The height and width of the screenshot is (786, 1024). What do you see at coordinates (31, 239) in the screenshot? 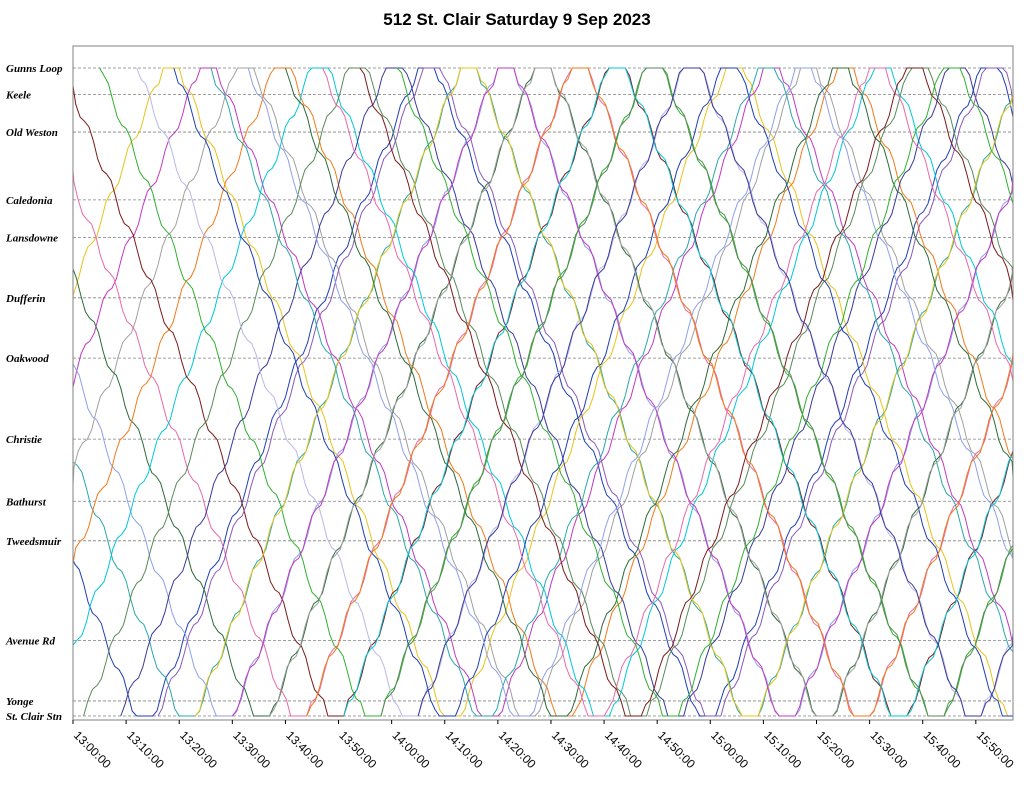
I see `stop-label: Lansdowne` at bounding box center [31, 239].